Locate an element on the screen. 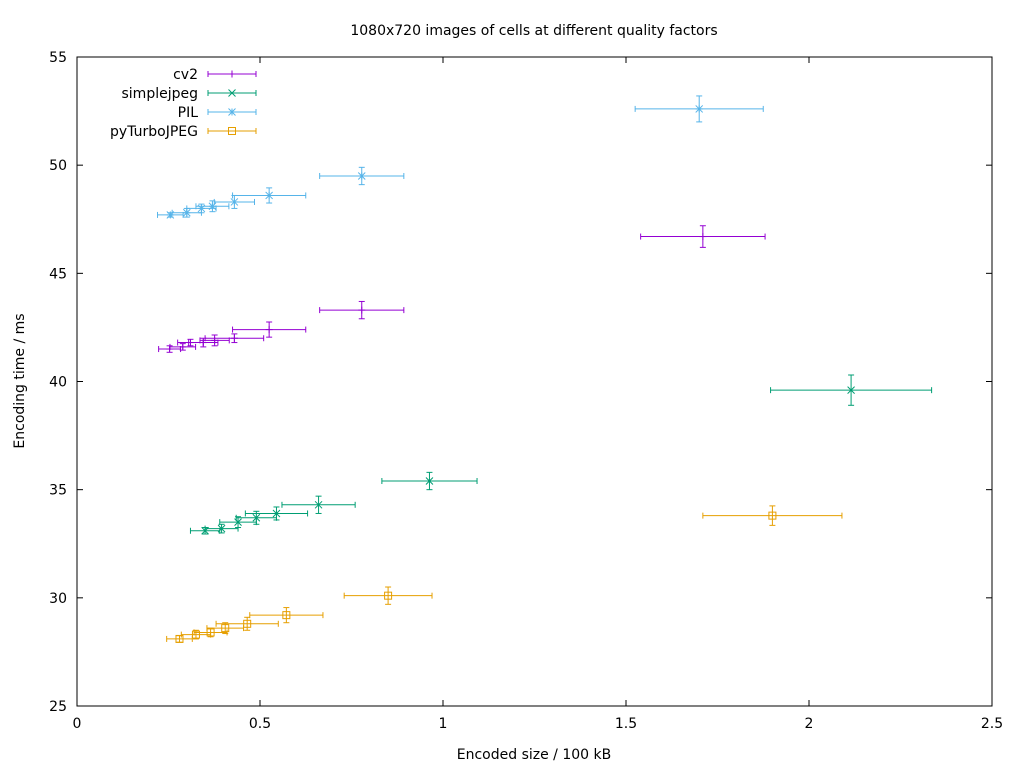  y-axis-title: Encoding time / ms is located at coordinates (20, 380).